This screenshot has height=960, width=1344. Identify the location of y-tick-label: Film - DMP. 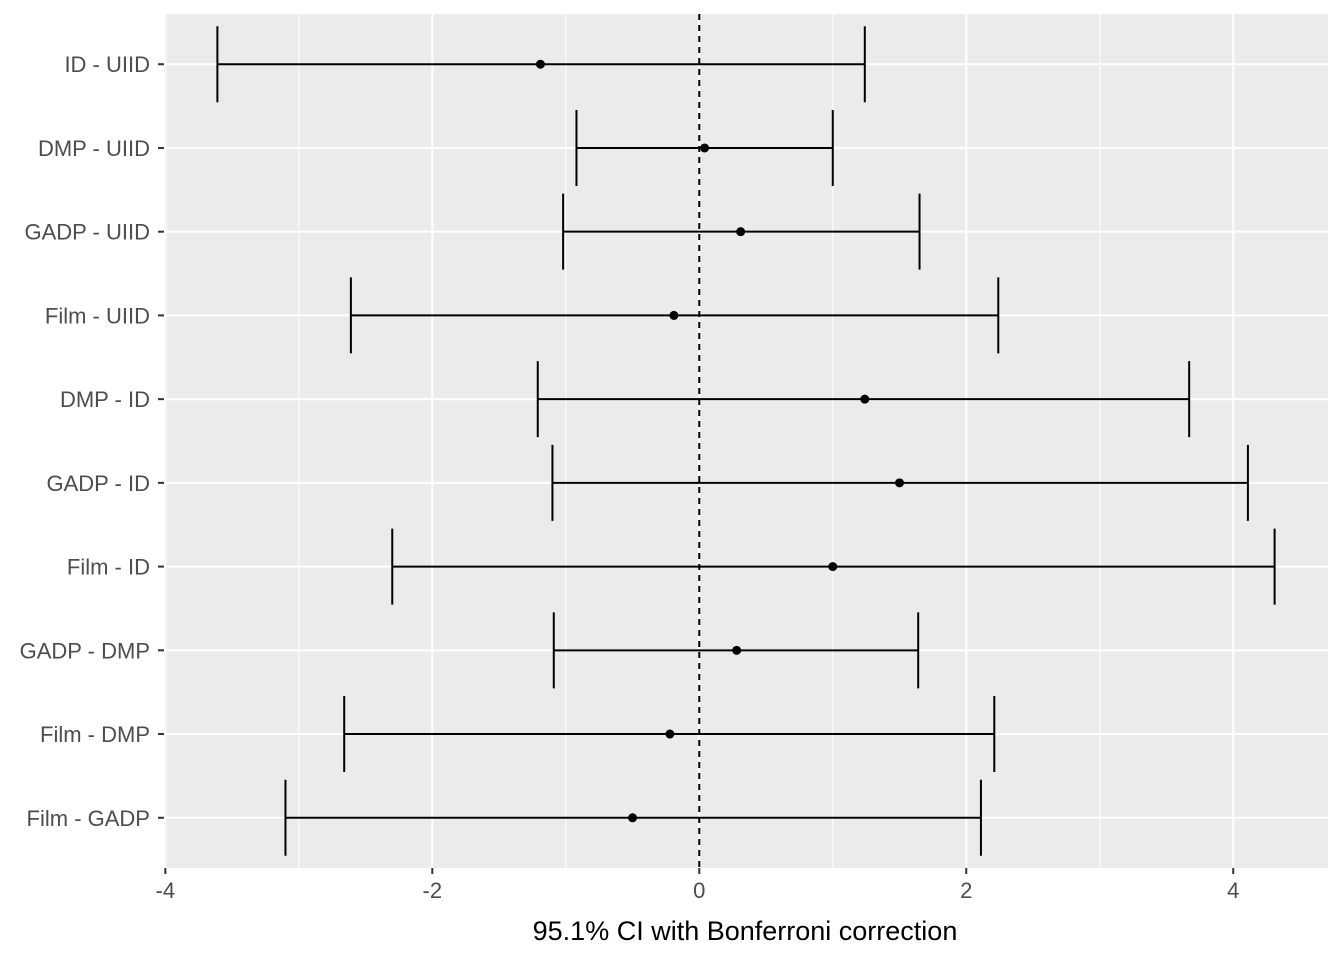
(95, 734).